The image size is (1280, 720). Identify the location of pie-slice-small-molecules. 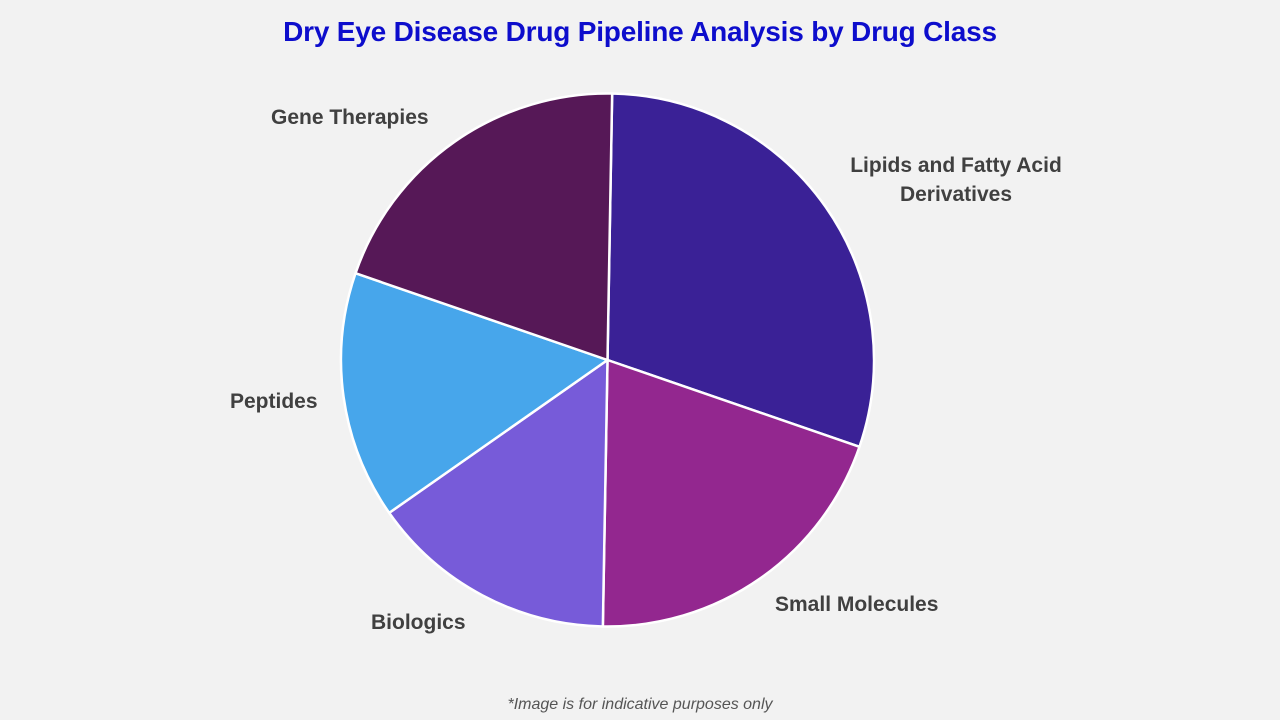
(731, 493).